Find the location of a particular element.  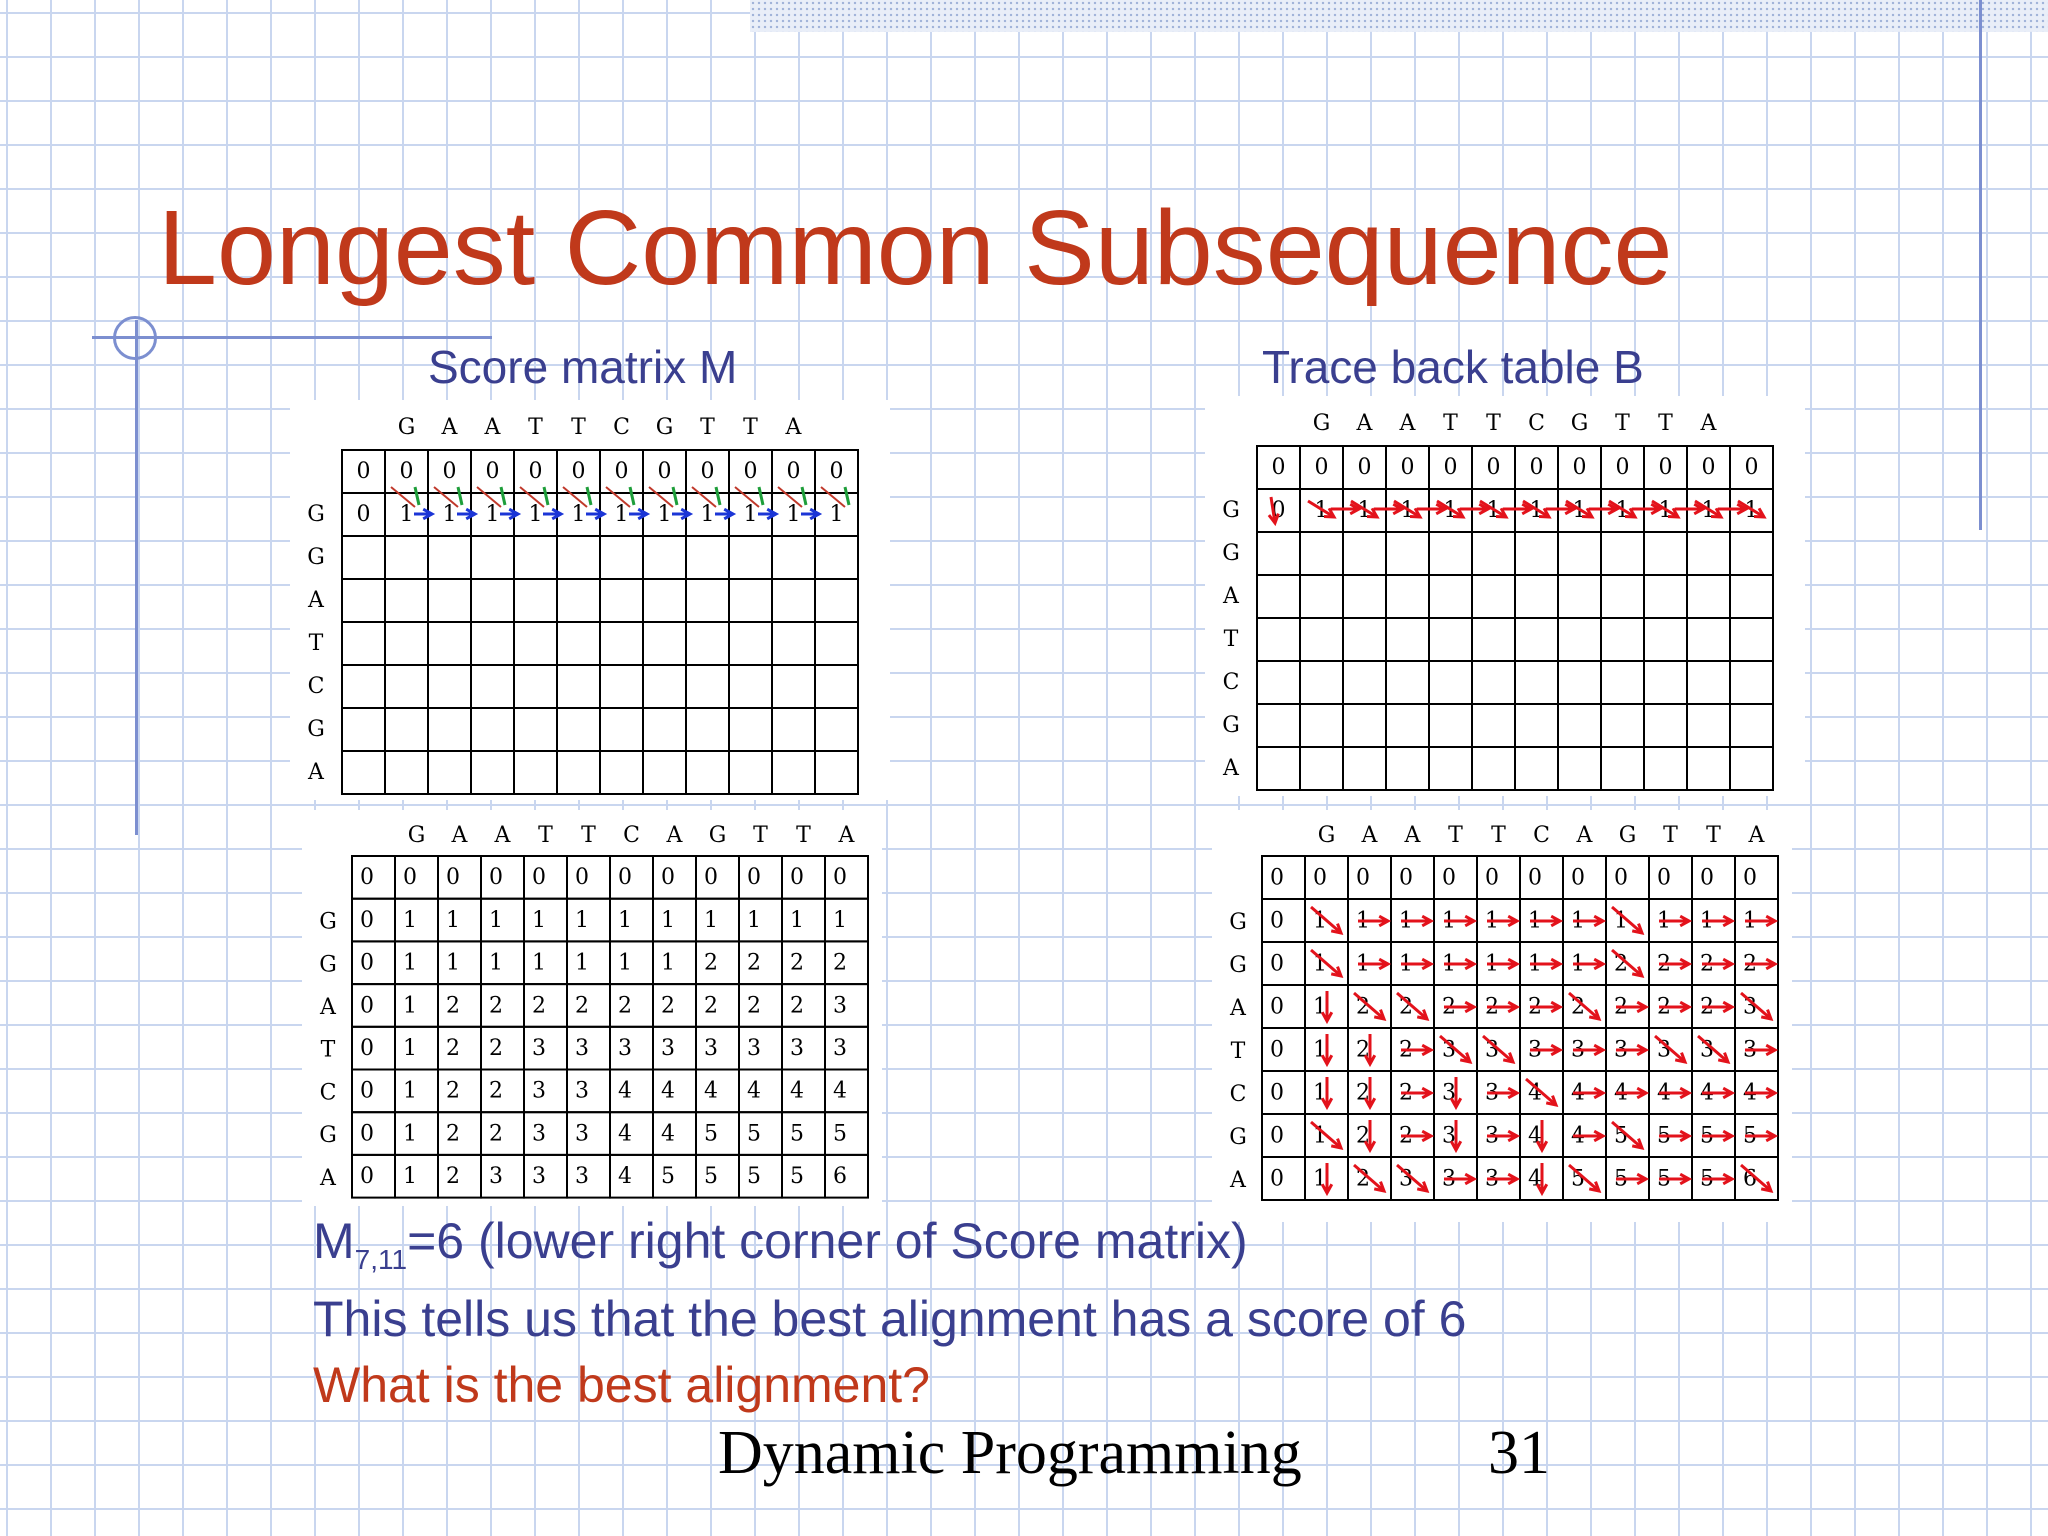

score-full-row-header: A is located at coordinates (328, 1178).